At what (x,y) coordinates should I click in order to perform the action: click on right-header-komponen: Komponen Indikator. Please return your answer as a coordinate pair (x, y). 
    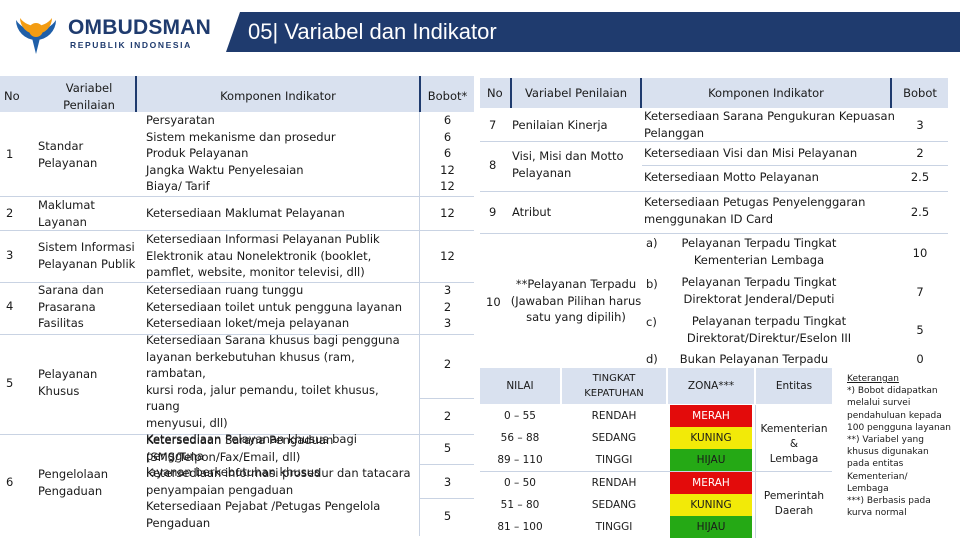
    Looking at the image, I should click on (766, 93).